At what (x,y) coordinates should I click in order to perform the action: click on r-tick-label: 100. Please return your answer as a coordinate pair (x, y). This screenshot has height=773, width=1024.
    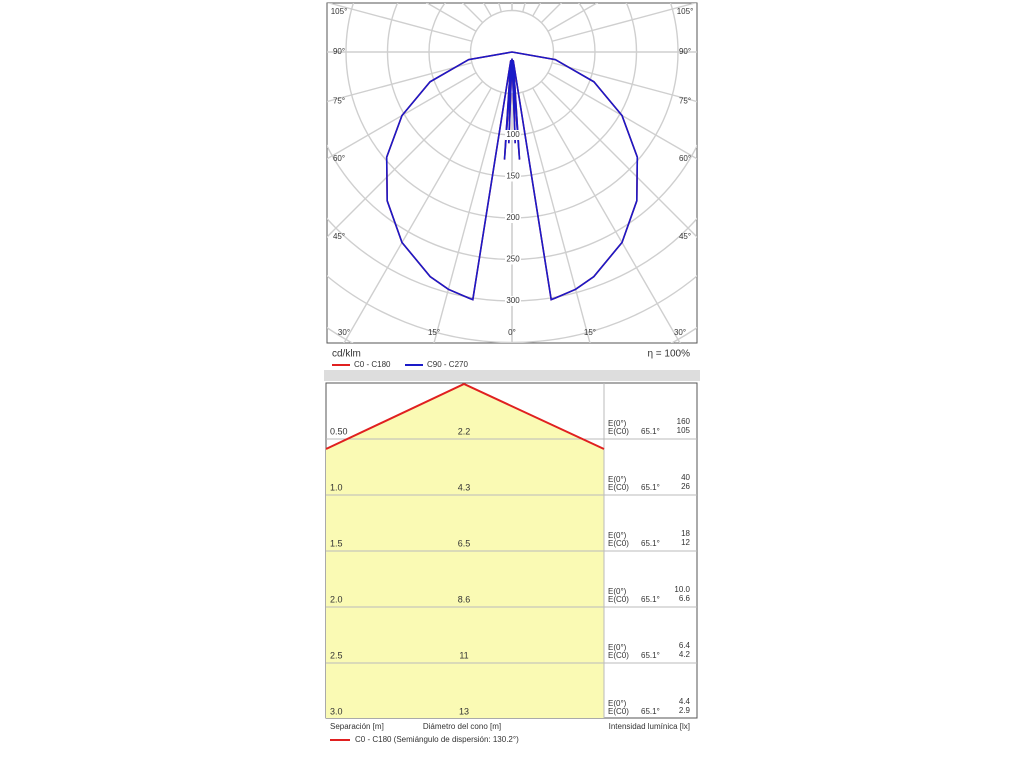
    Looking at the image, I should click on (513, 134).